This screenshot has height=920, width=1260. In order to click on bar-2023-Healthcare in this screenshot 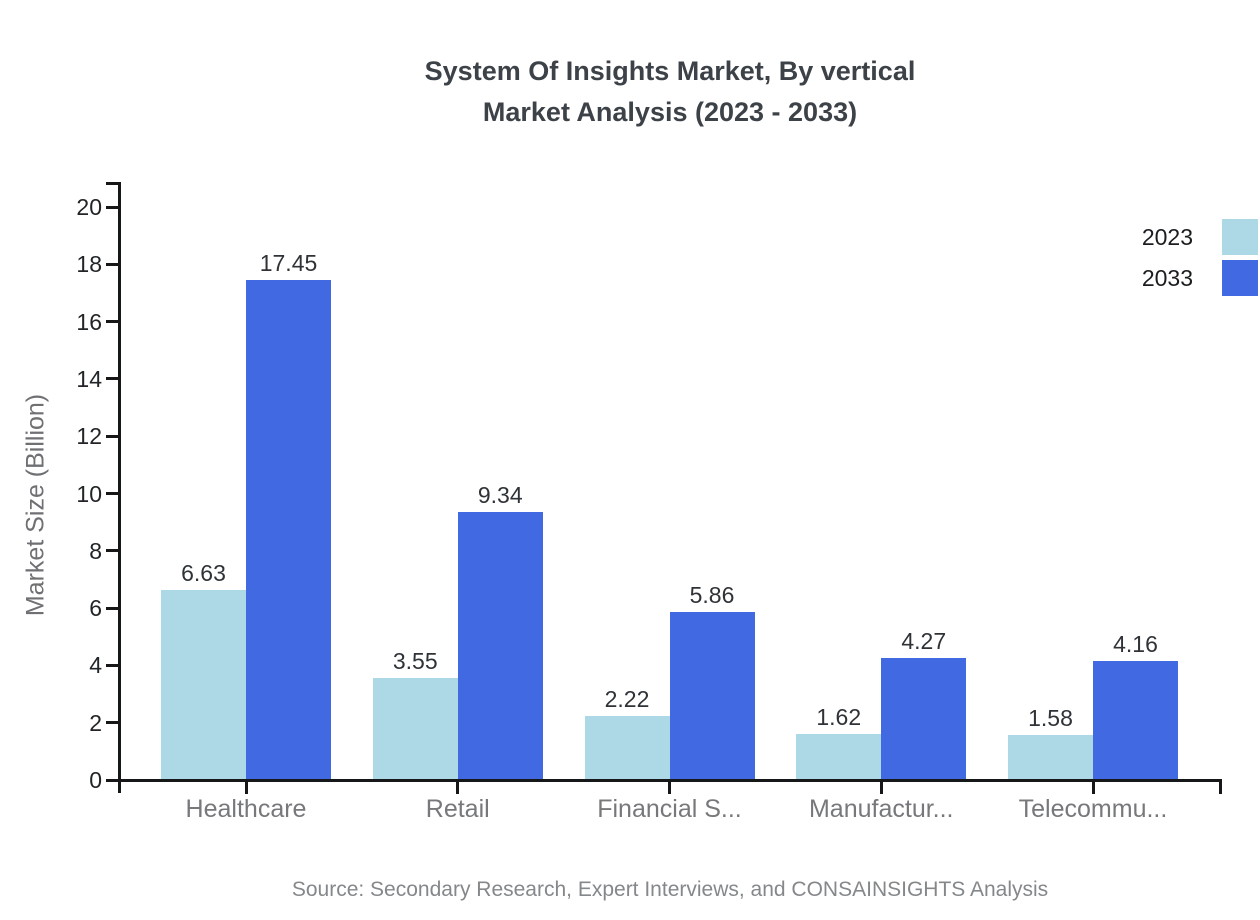, I will do `click(203, 685)`.